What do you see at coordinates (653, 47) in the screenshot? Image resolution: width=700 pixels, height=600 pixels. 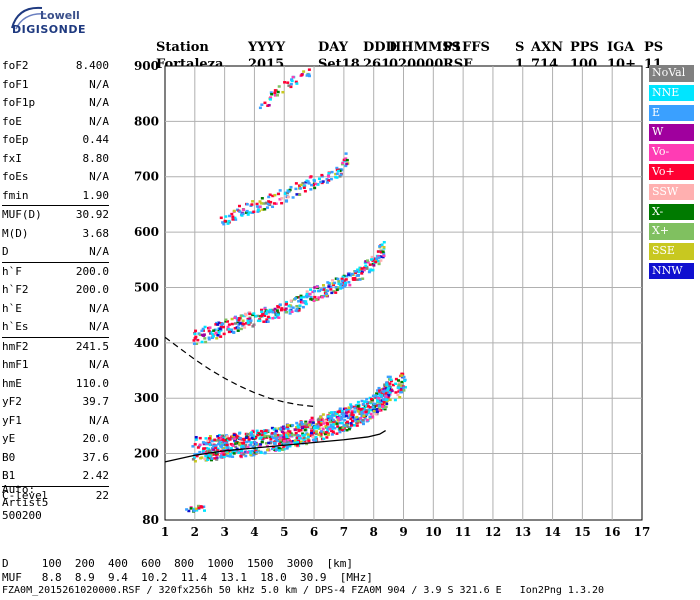 I see `header-label: PS` at bounding box center [653, 47].